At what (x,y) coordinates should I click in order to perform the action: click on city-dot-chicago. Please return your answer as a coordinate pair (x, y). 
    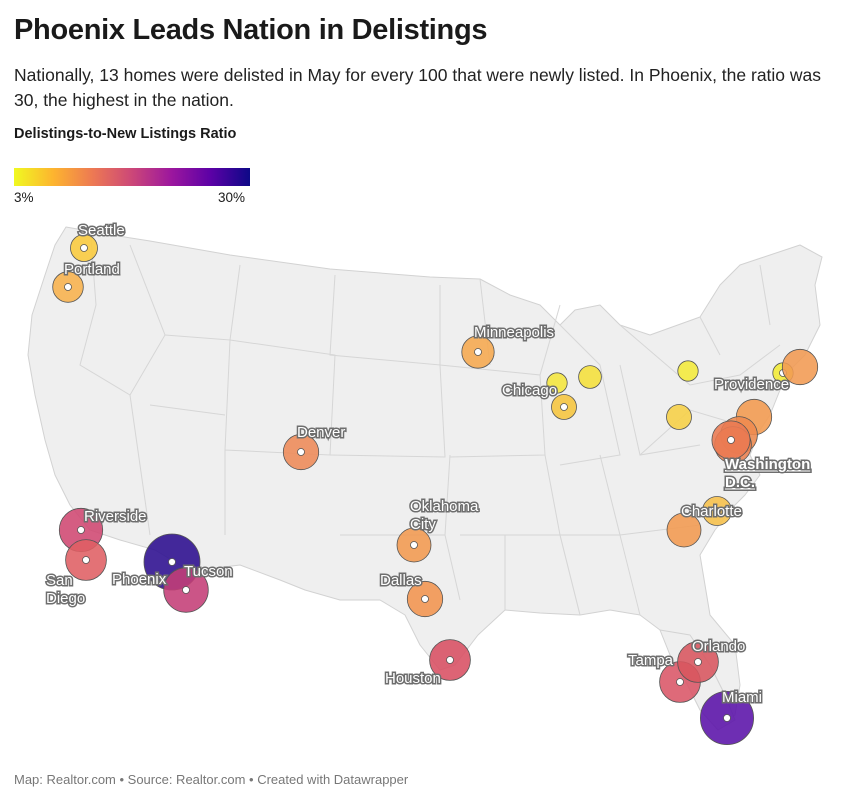
    Looking at the image, I should click on (564, 407).